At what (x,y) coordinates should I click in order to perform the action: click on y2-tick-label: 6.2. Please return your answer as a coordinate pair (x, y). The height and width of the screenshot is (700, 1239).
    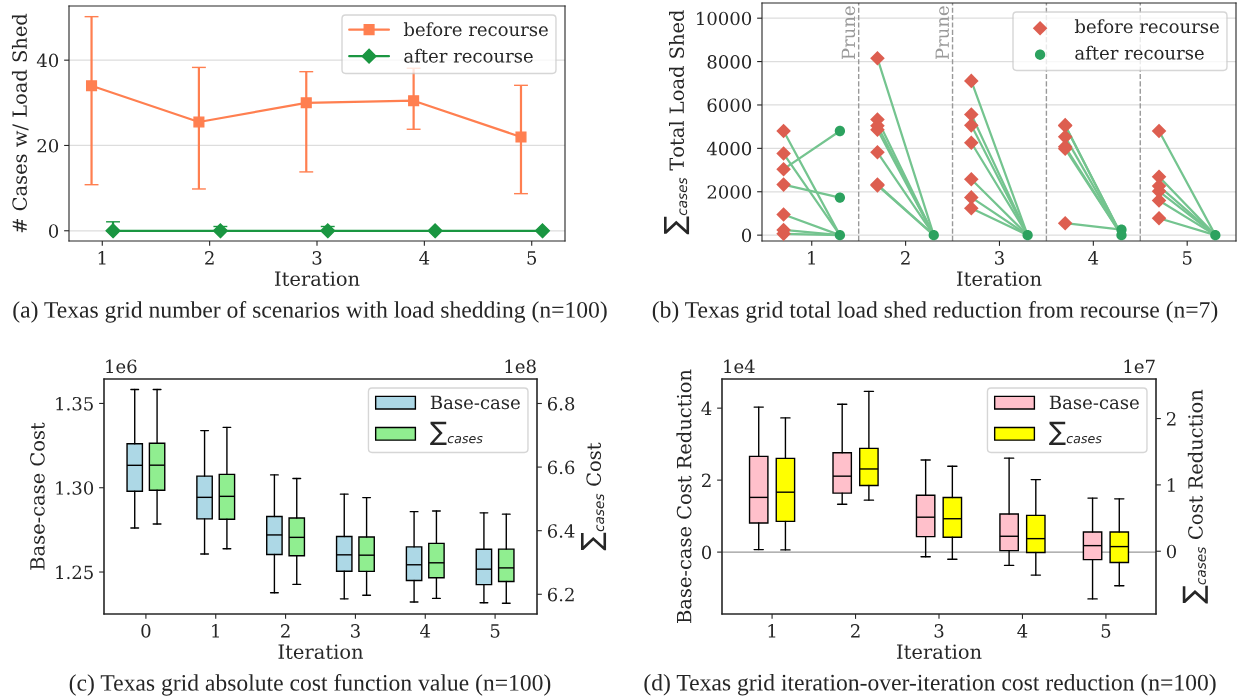
    Looking at the image, I should click on (560, 594).